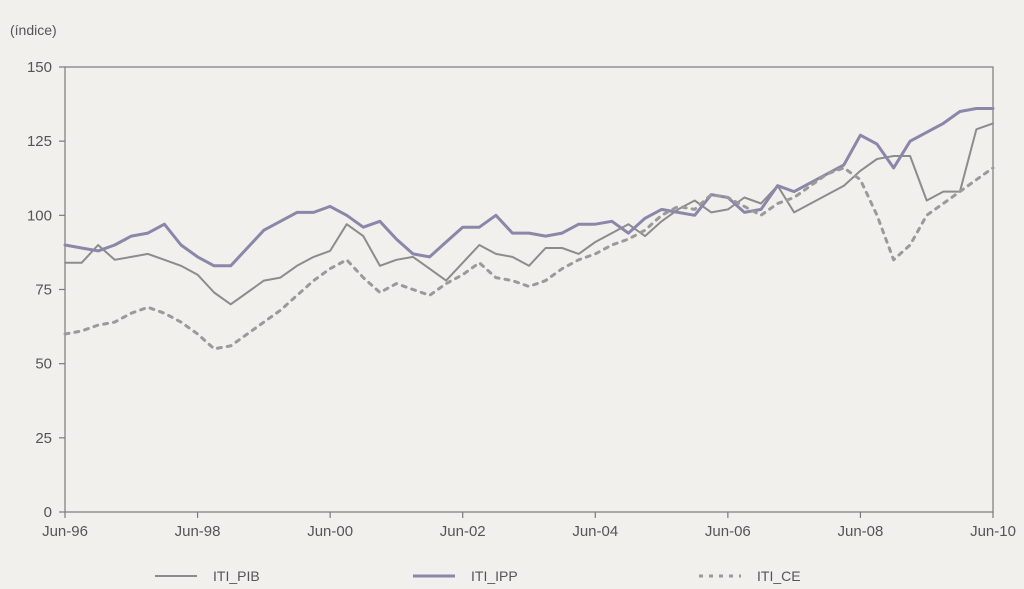 The height and width of the screenshot is (589, 1024). What do you see at coordinates (39, 215) in the screenshot?
I see `y-tick-label: 100` at bounding box center [39, 215].